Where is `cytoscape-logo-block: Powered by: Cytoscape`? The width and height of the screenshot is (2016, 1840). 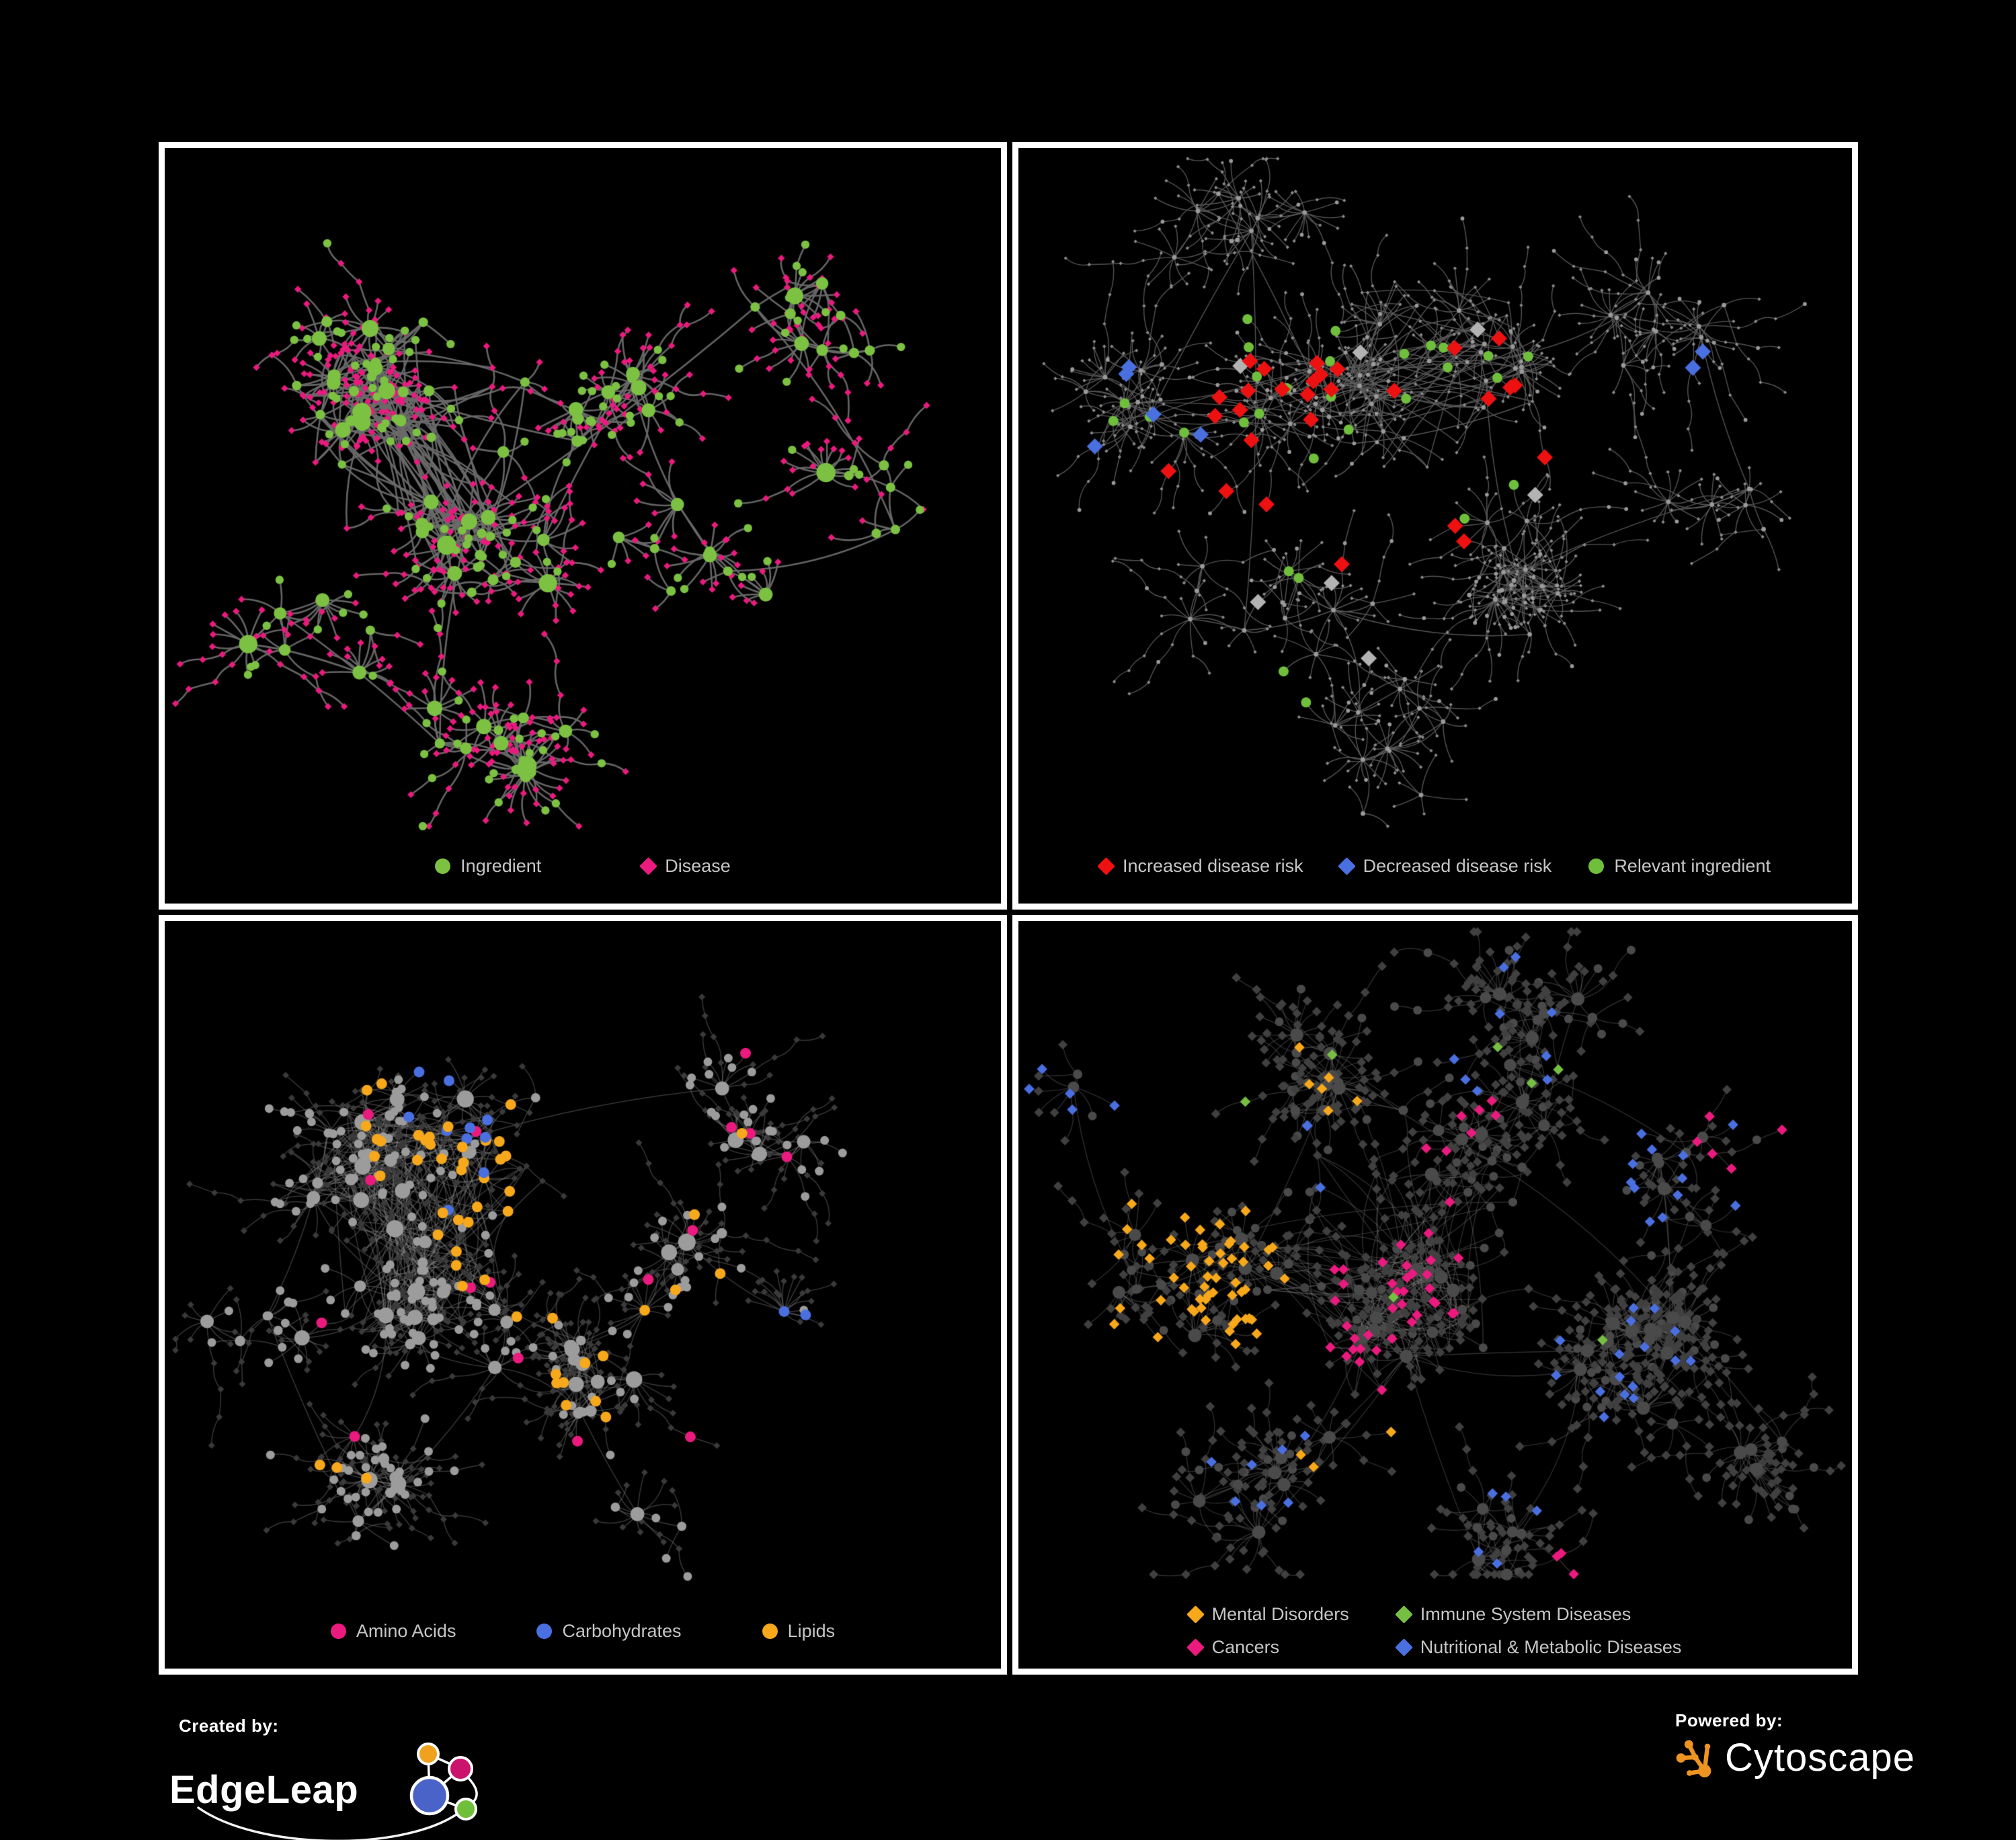
cytoscape-logo-block: Powered by: Cytoscape is located at coordinates (1795, 1745).